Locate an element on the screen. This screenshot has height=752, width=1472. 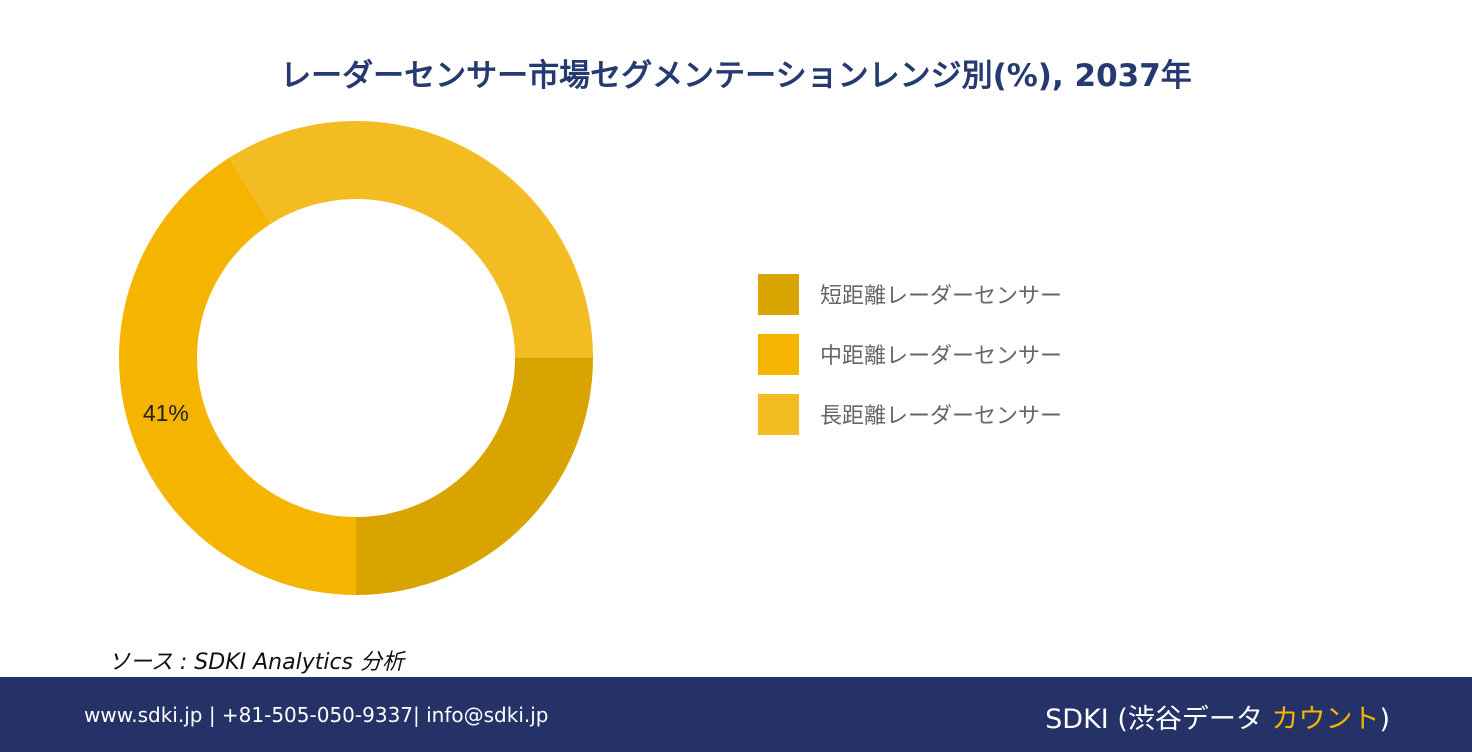
legend-swatch-short-range is located at coordinates (778, 294).